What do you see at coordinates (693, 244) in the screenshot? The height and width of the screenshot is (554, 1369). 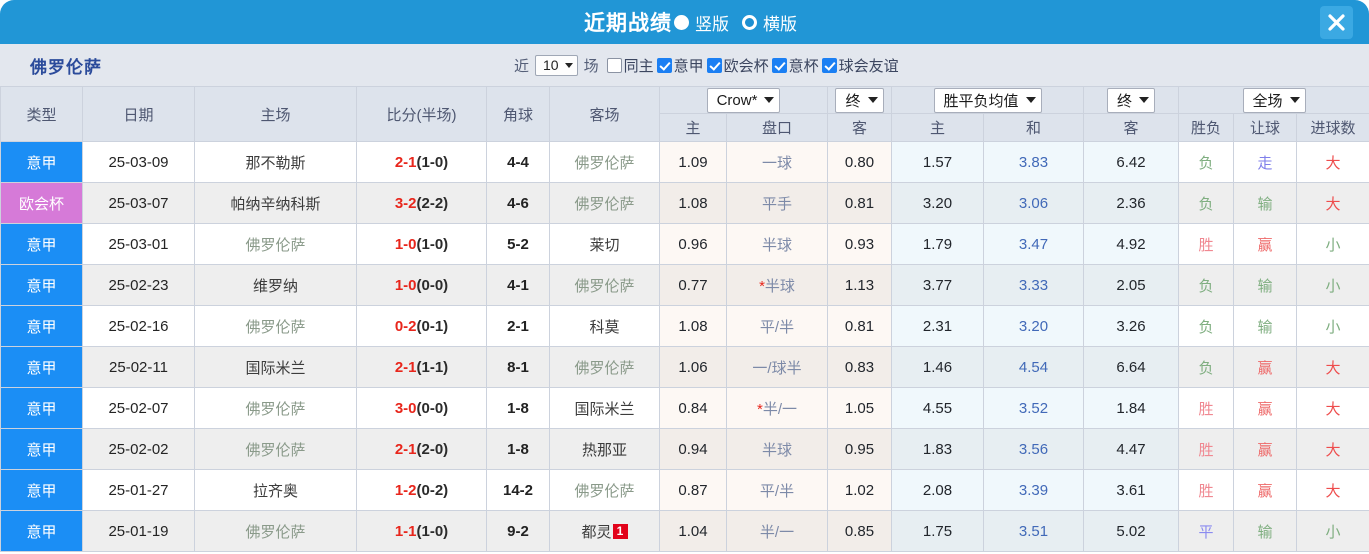 I see `cell-asia-home-odds: 0.96` at bounding box center [693, 244].